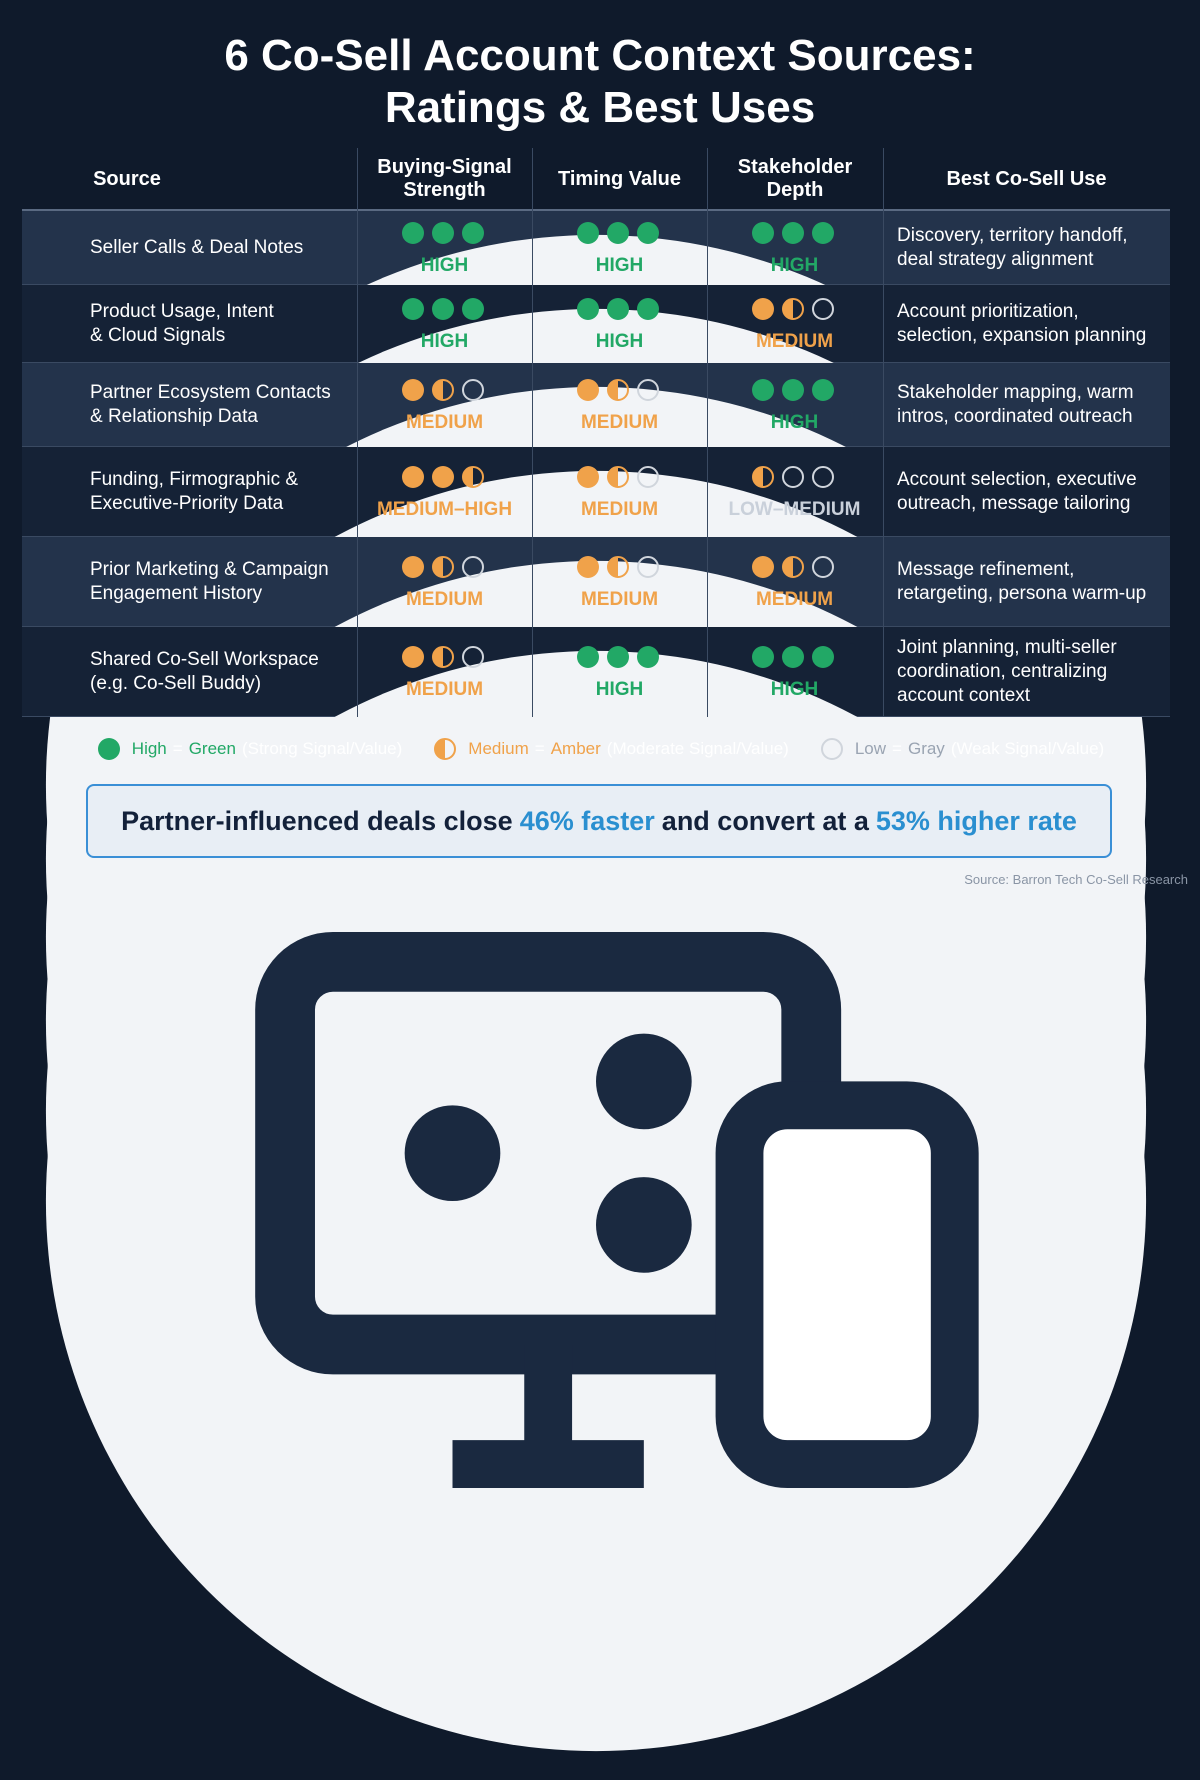  I want to click on legend-sep: =, so click(177, 748).